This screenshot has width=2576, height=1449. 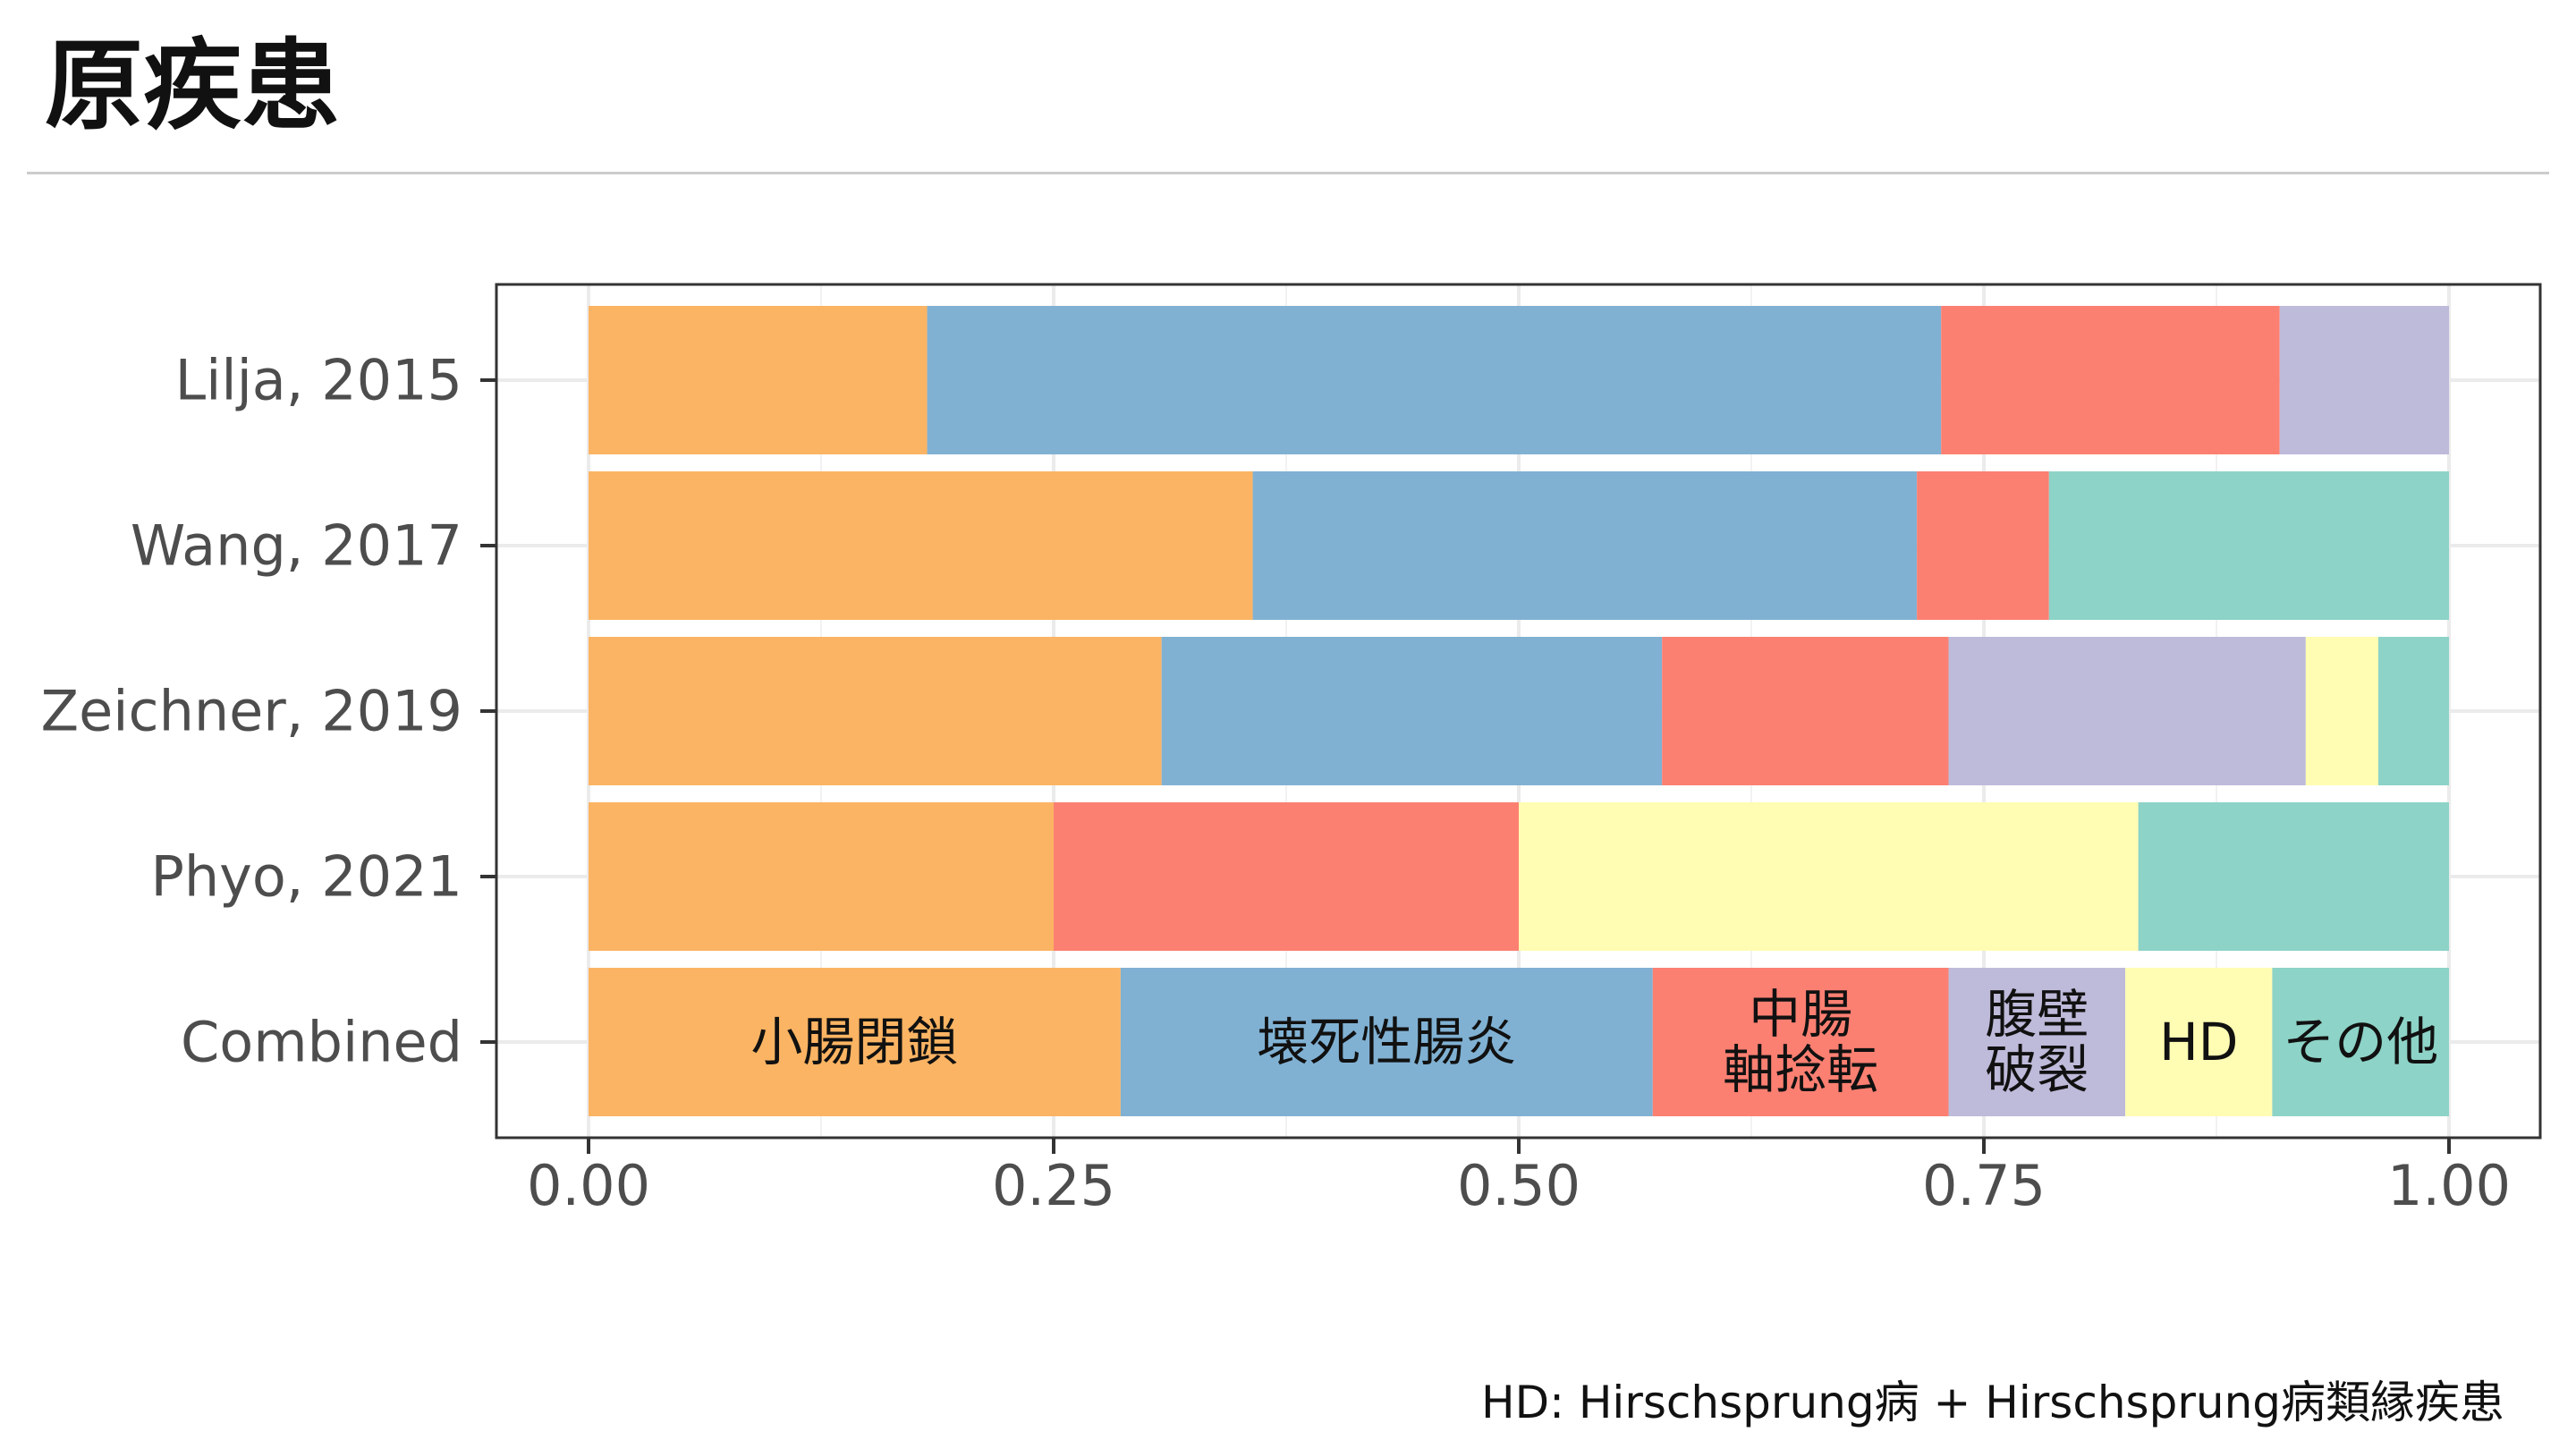 What do you see at coordinates (192, 86) in the screenshot?
I see `page-title: 原疾患` at bounding box center [192, 86].